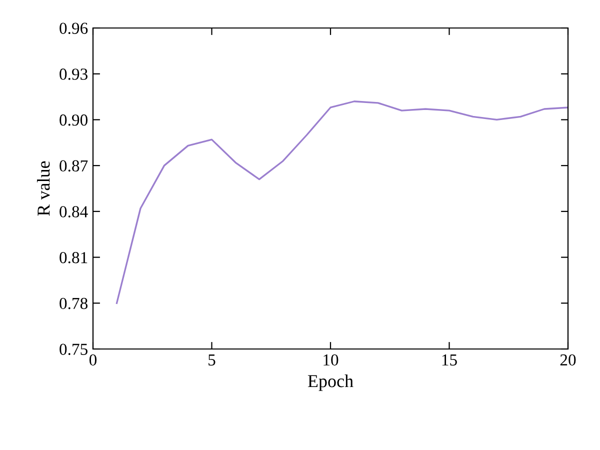 The image size is (600, 450). I want to click on y-tick-label: 0.75, so click(74, 350).